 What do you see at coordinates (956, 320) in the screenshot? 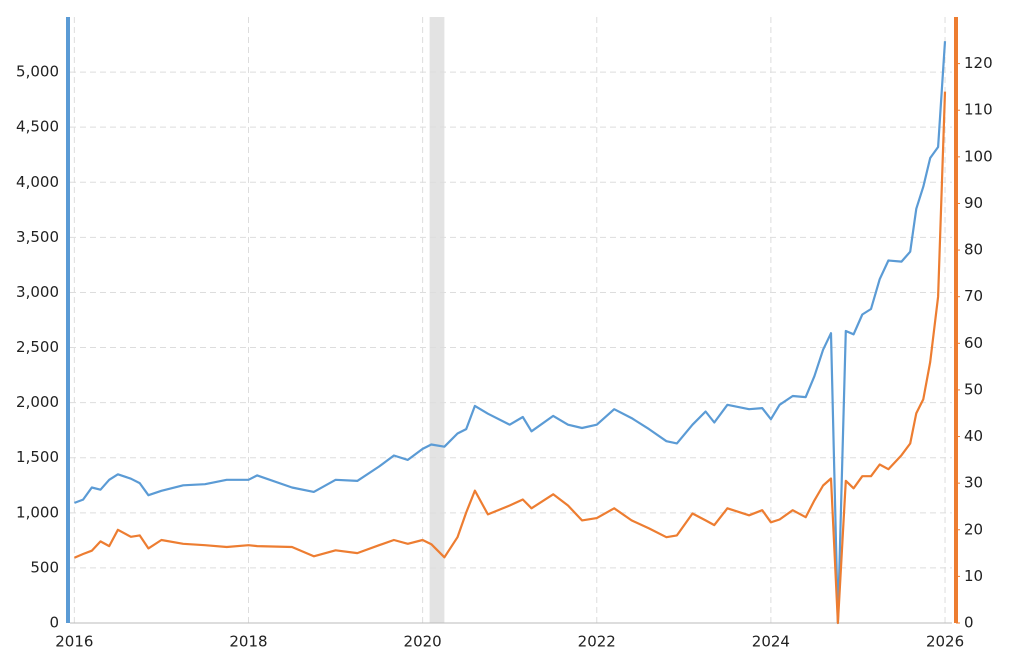
I see `y2-axis` at bounding box center [956, 320].